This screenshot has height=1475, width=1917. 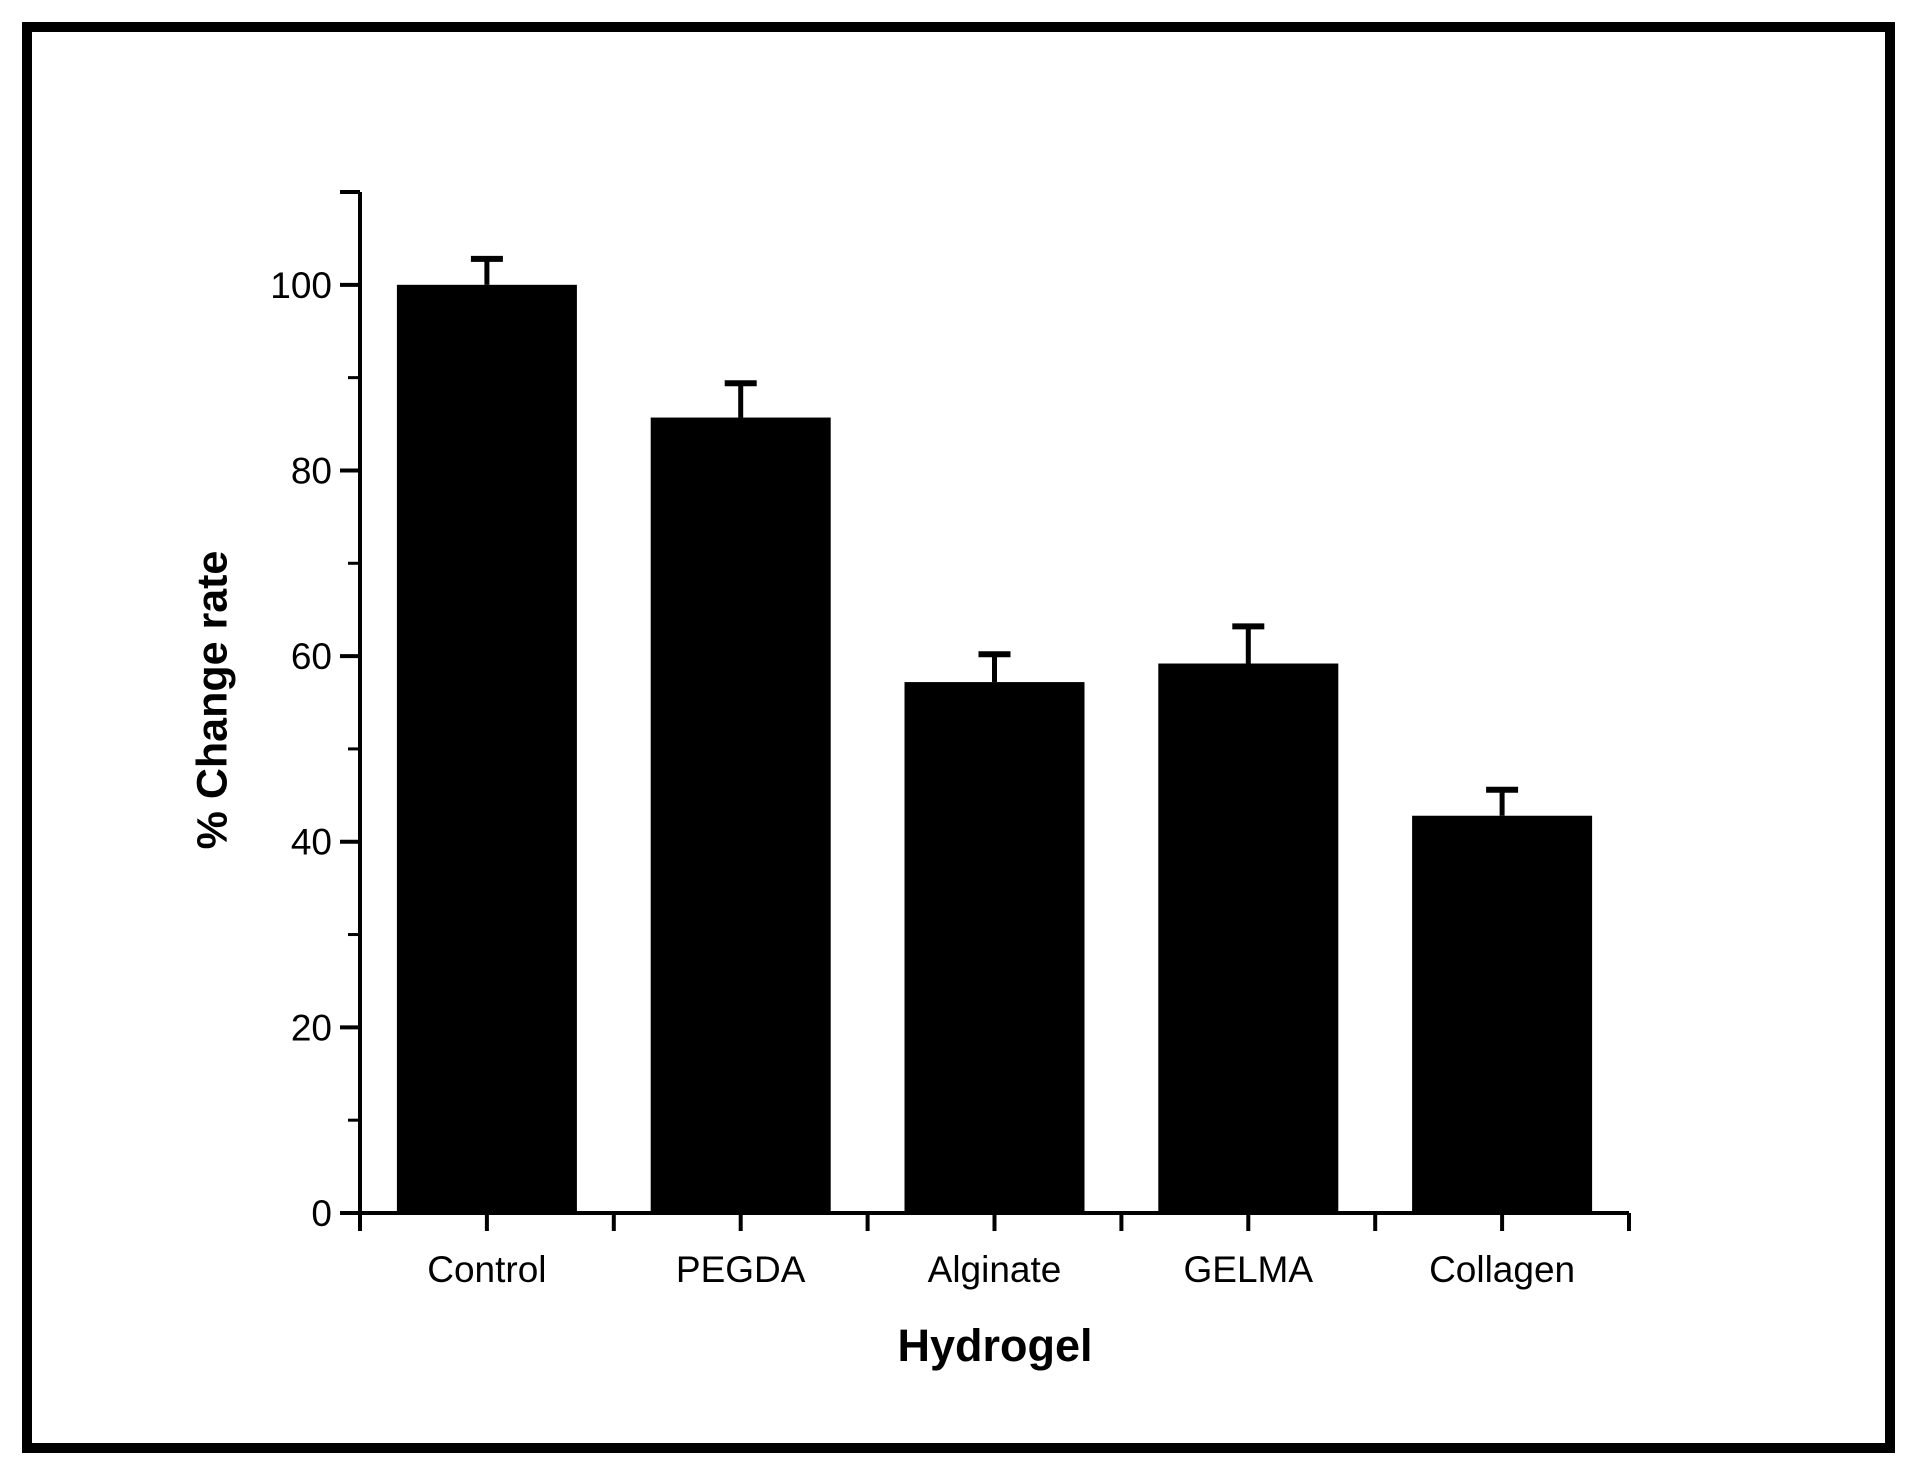 I want to click on bar-gelma, so click(x=1248, y=938).